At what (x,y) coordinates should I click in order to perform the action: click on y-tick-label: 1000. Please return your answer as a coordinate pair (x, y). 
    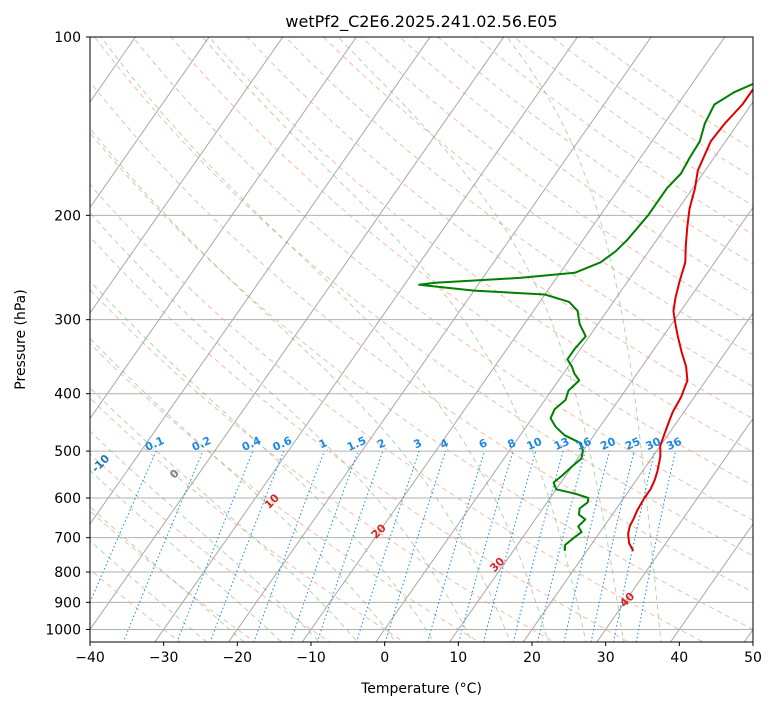
    Looking at the image, I should click on (63, 630).